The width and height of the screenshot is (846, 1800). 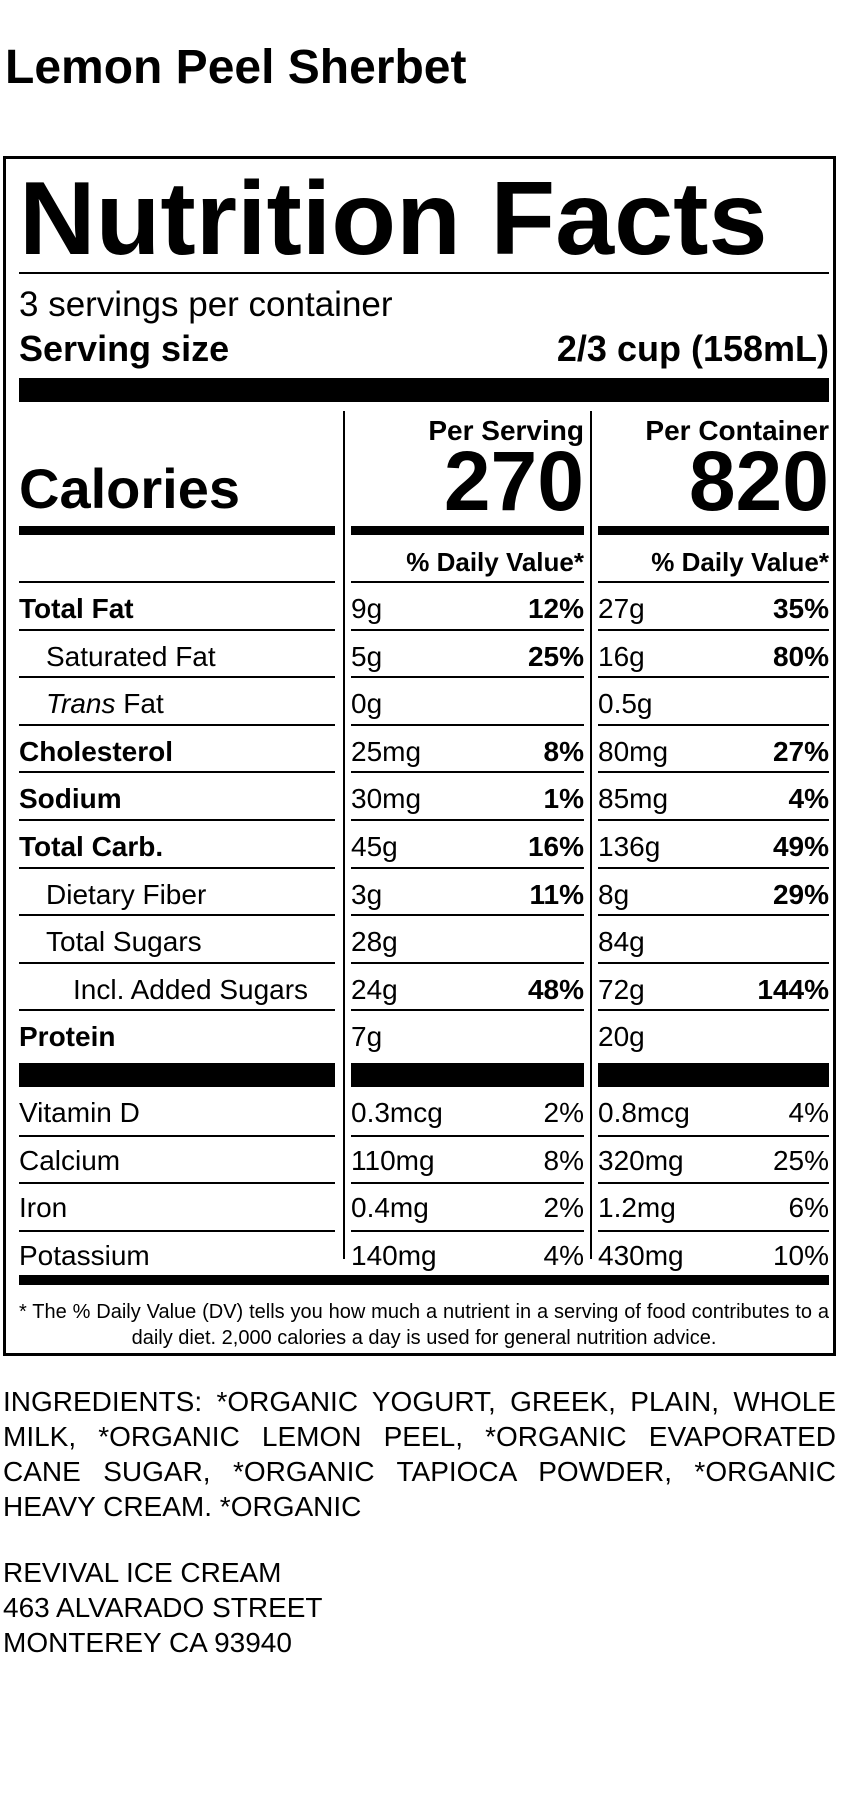 I want to click on serving-size-label: Serving size, so click(x=124, y=348).